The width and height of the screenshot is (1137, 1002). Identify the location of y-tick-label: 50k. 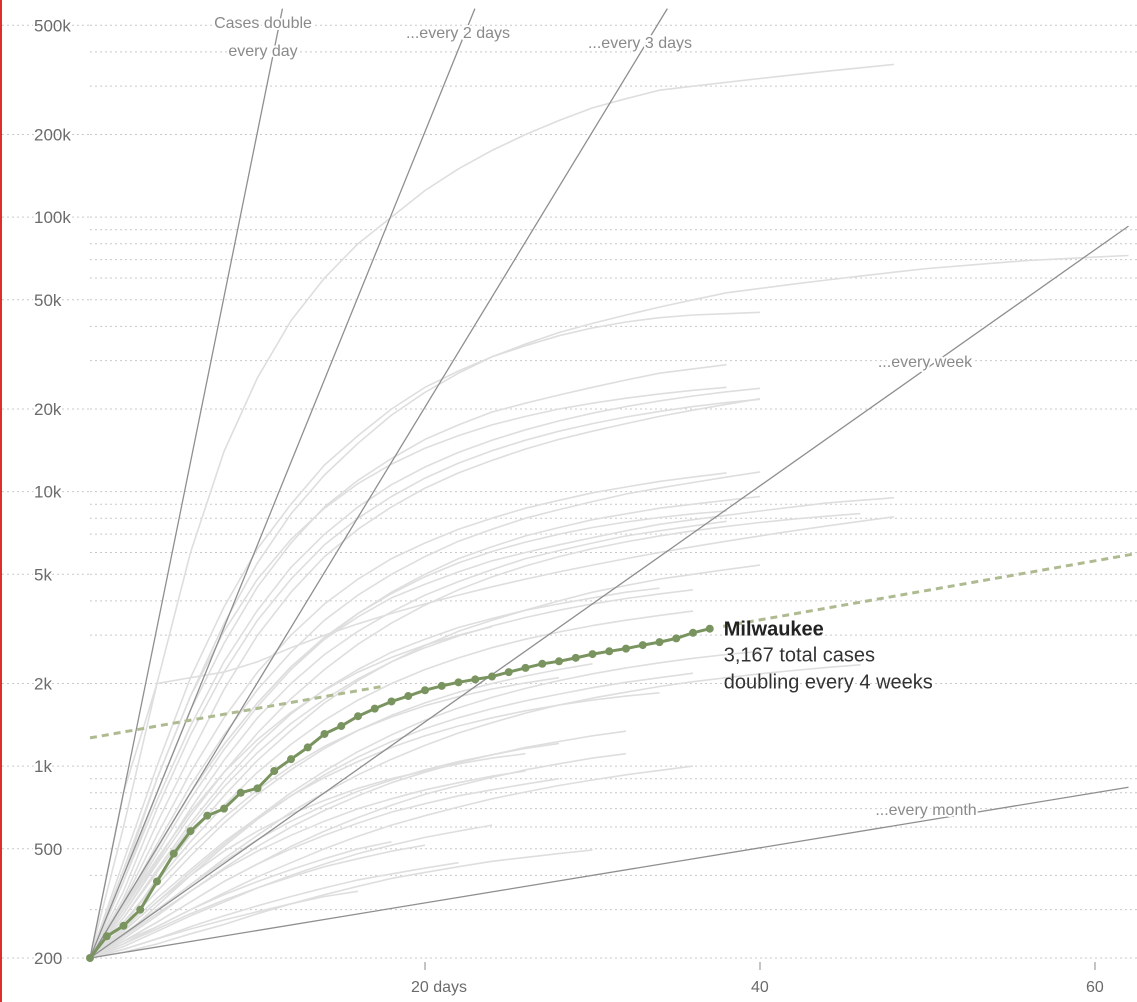
(48, 300).